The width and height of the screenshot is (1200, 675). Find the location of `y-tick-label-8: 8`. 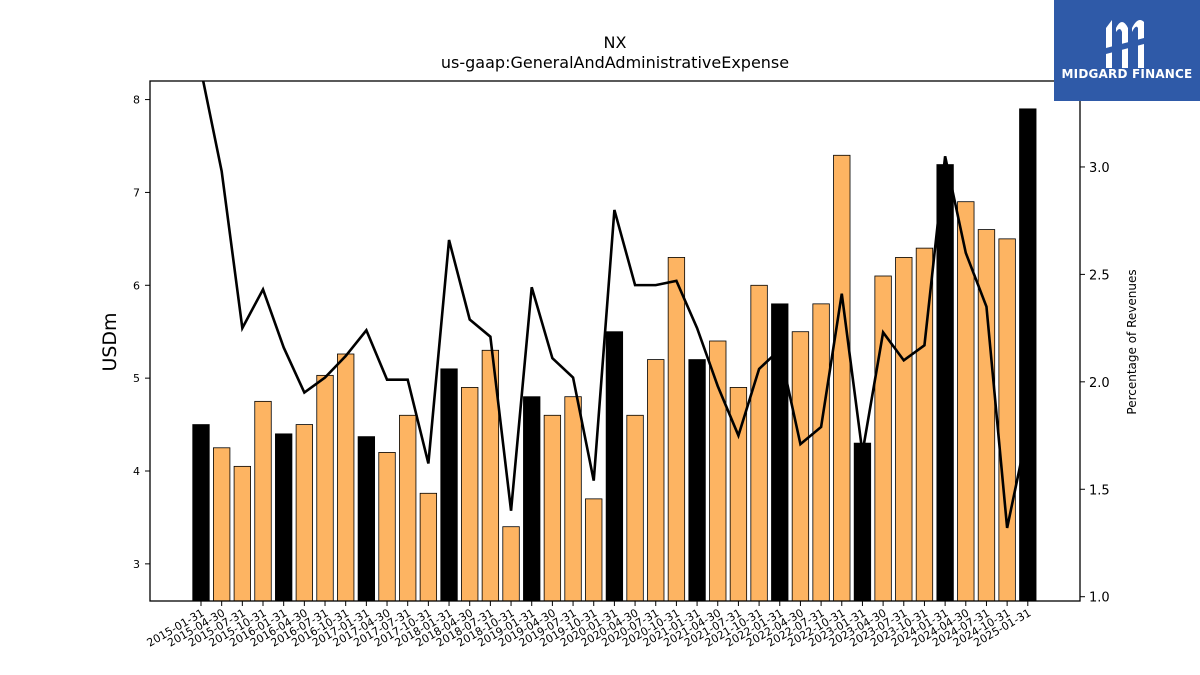

y-tick-label-8: 8 is located at coordinates (136, 100).